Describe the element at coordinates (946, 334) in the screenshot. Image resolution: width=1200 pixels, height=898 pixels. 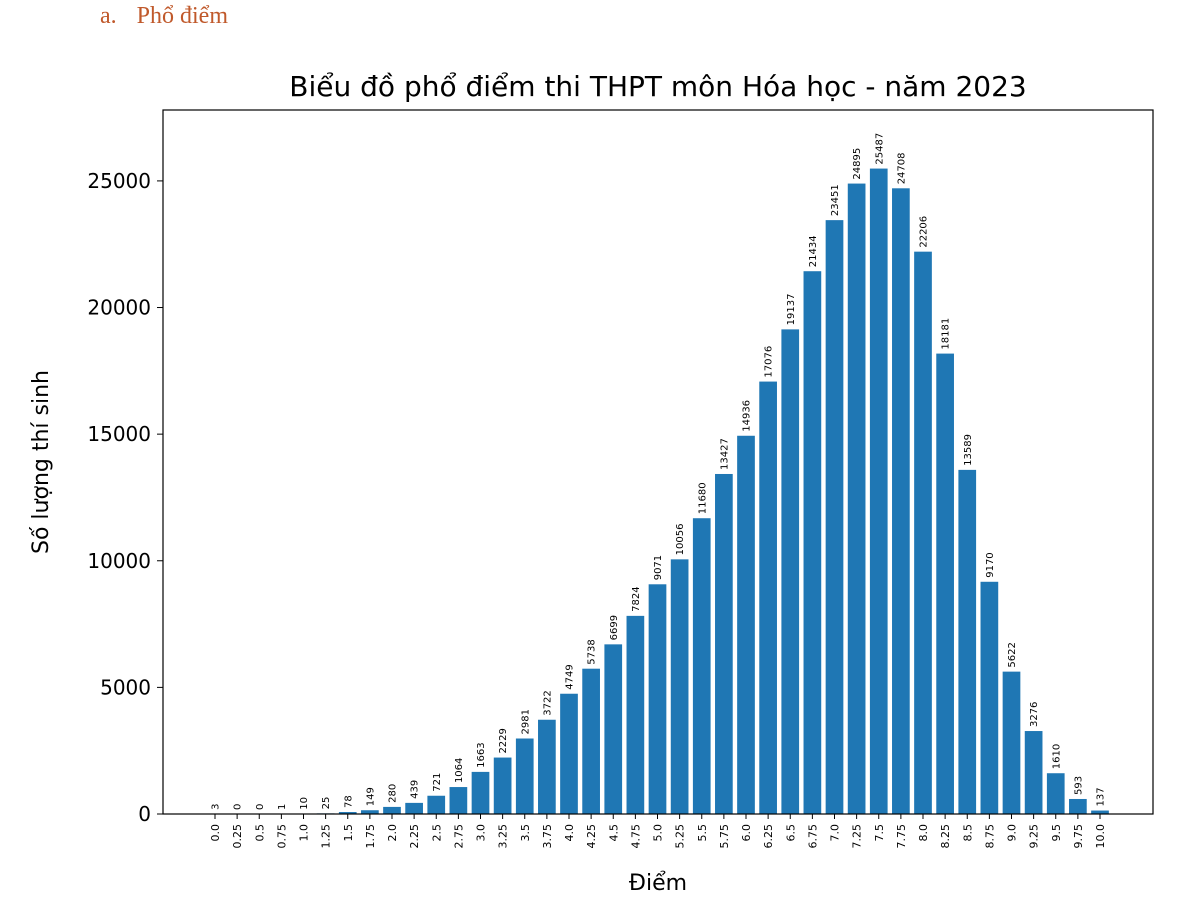
I see `data-label-8.25: 18181` at that location.